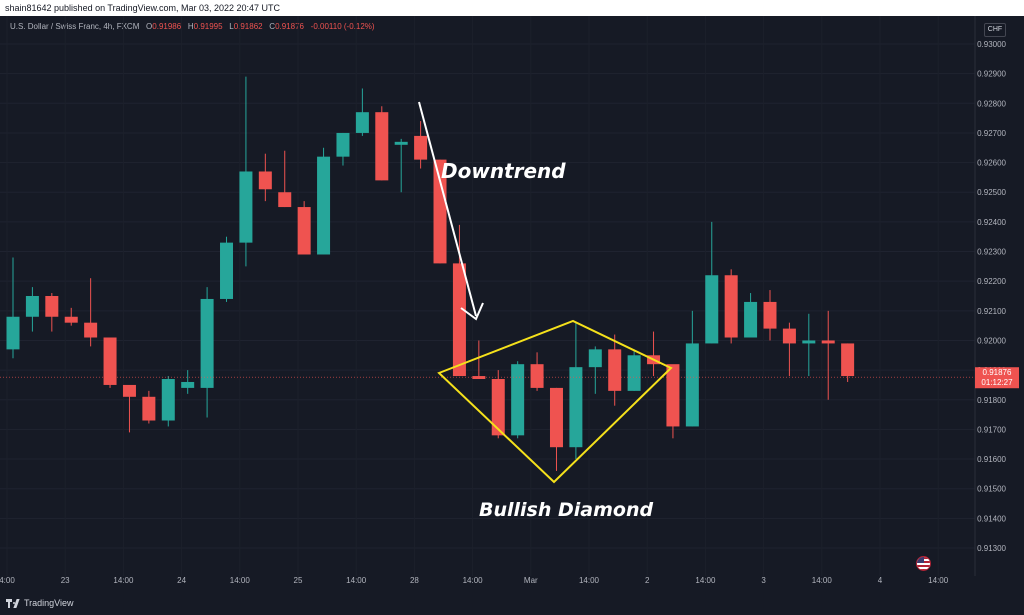  Describe the element at coordinates (248, 26) in the screenshot. I see `low-value: 0.91862` at that location.